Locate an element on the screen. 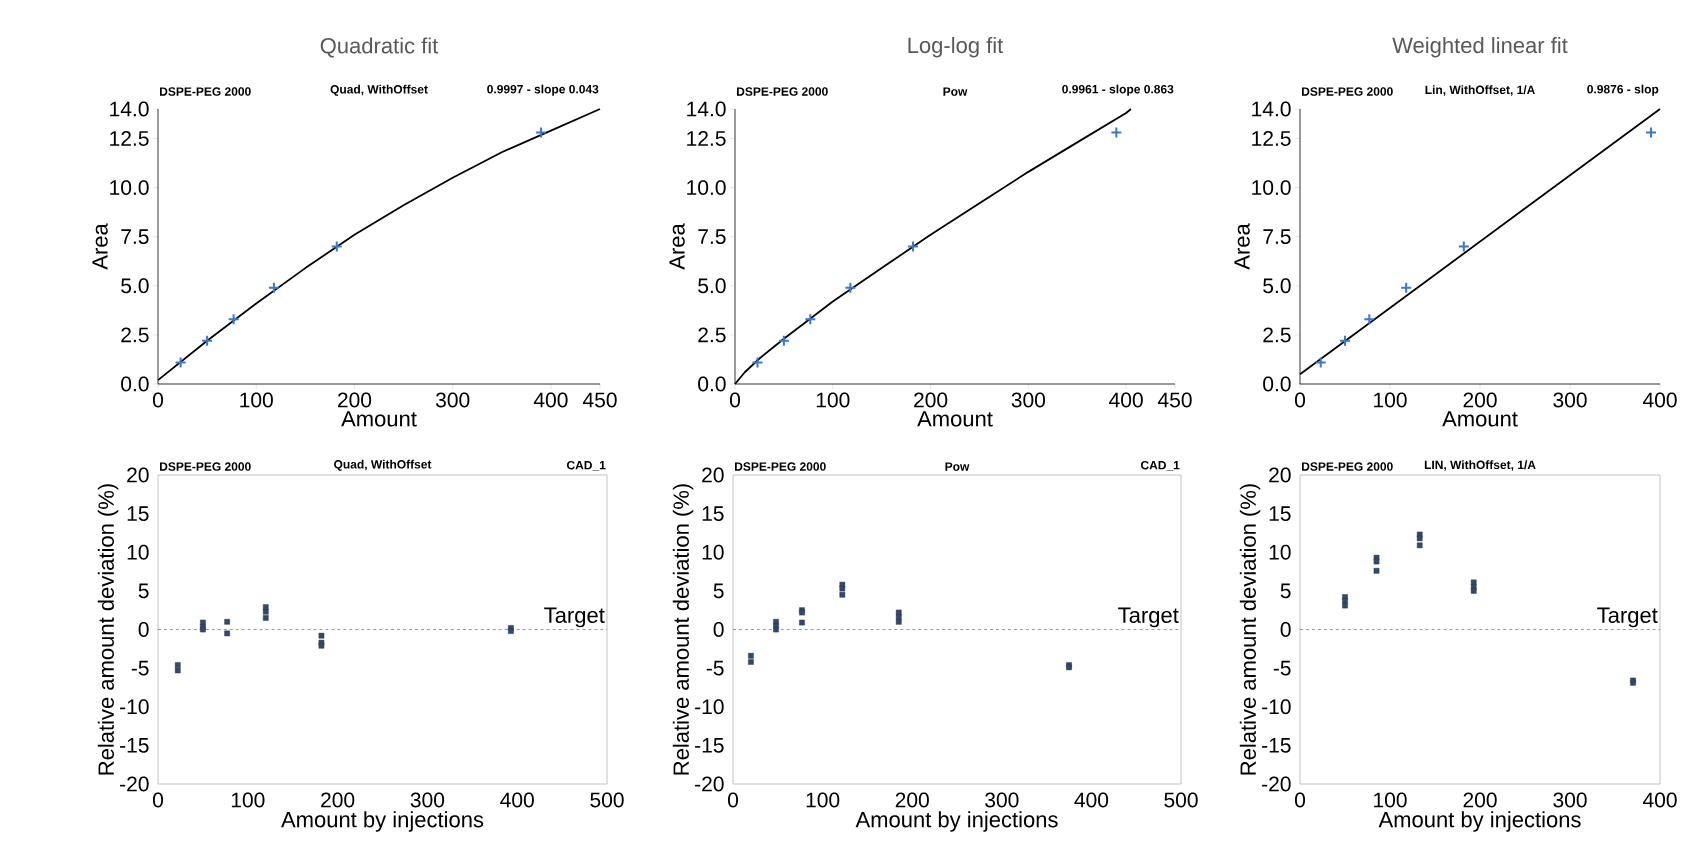  text: LIN, WithOffset, 1/A is located at coordinates (1480, 465).